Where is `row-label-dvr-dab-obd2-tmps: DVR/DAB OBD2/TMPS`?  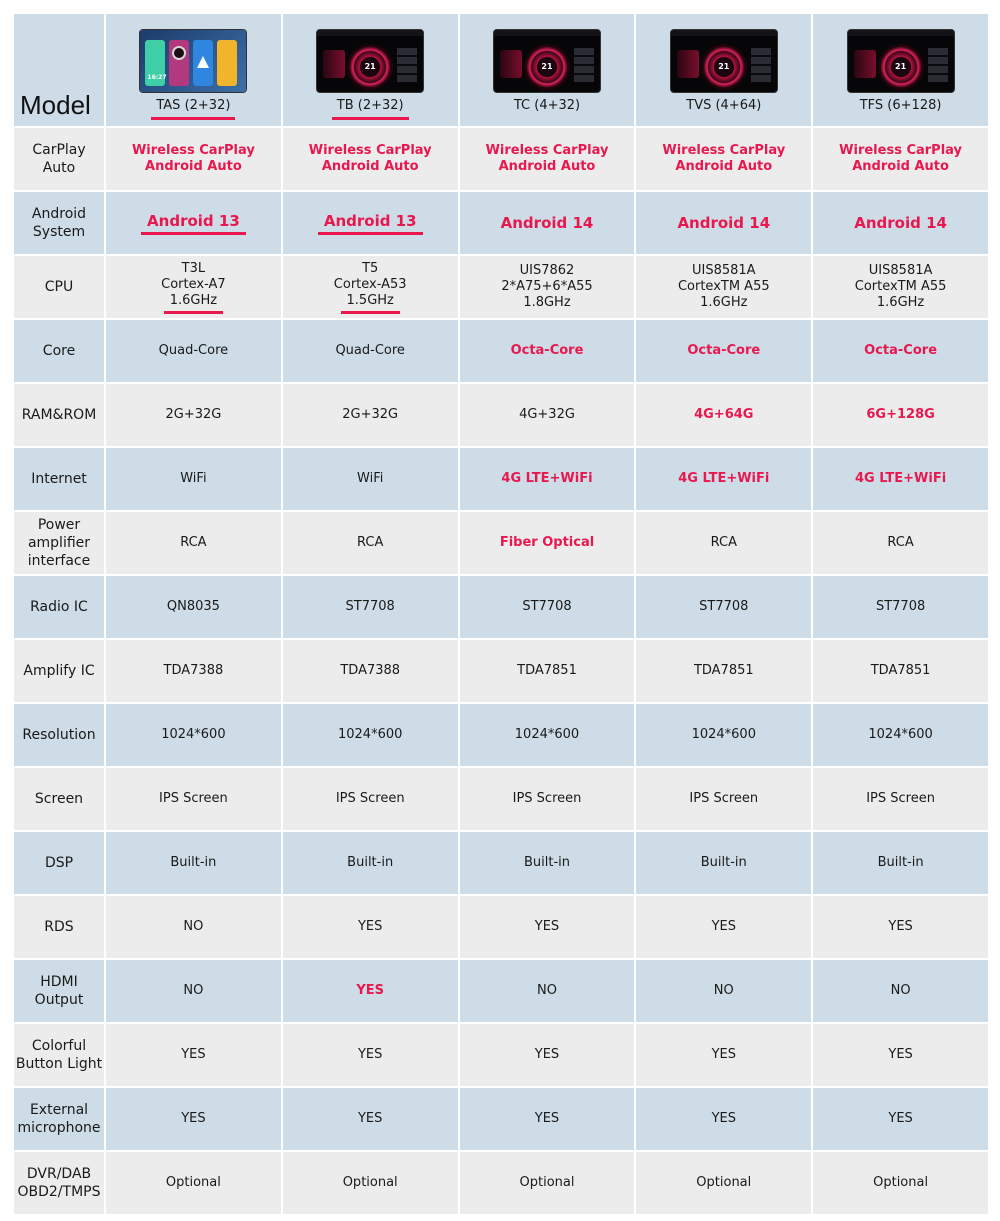
row-label-dvr-dab-obd2-tmps: DVR/DAB OBD2/TMPS is located at coordinates (59, 1183).